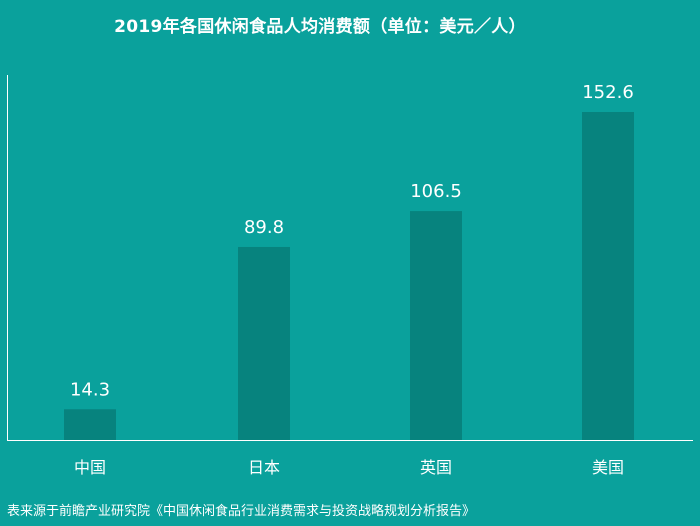 This screenshot has height=526, width=700. What do you see at coordinates (264, 227) in the screenshot?
I see `value-label-1: 89.8` at bounding box center [264, 227].